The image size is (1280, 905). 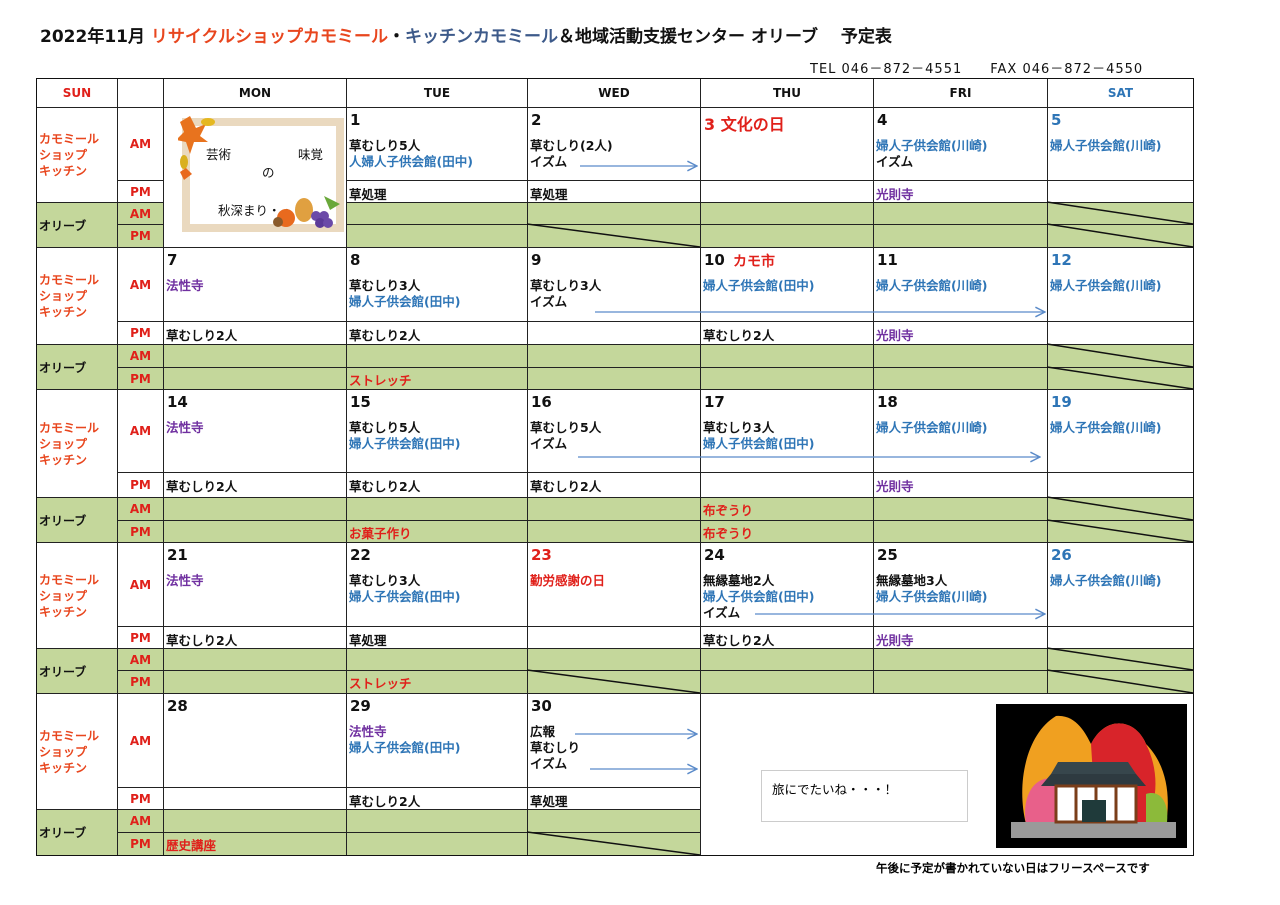 What do you see at coordinates (207, 151) in the screenshot?
I see `maple-leaves-icon` at bounding box center [207, 151].